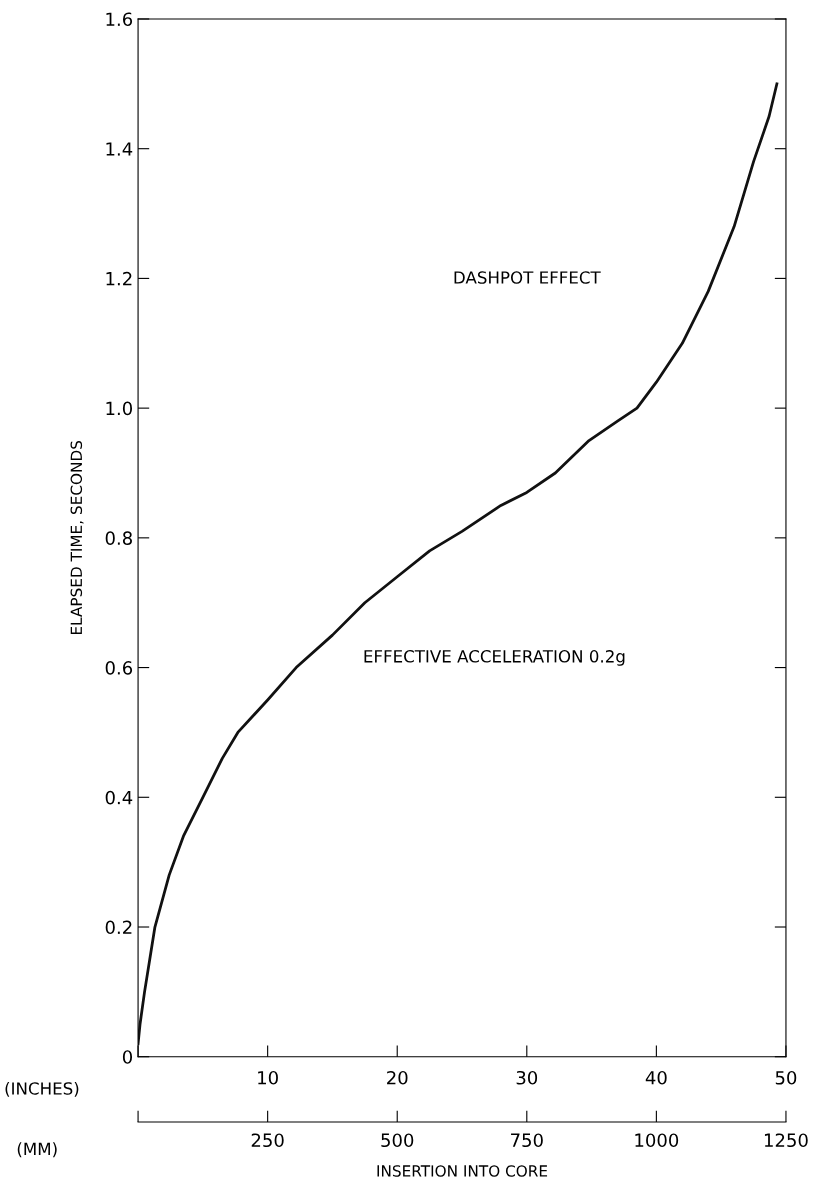 The height and width of the screenshot is (1186, 817). I want to click on y-tick-label: 0.8, so click(118, 538).